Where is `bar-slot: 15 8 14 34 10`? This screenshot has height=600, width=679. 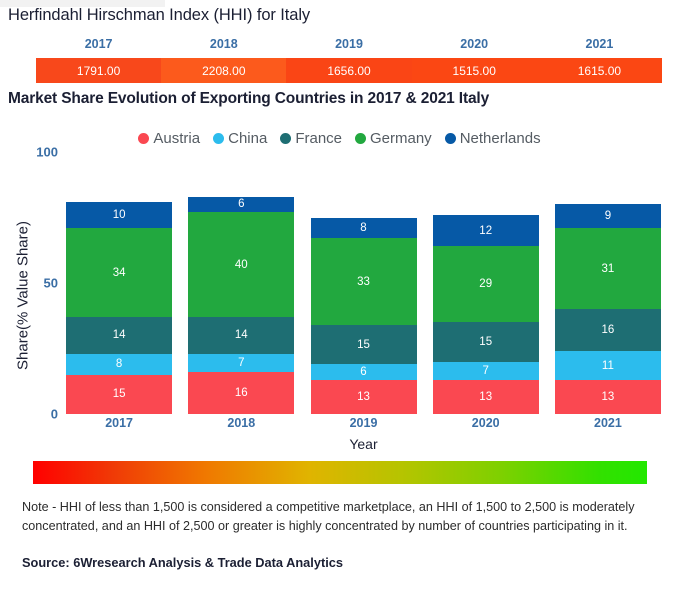 bar-slot: 15 8 14 34 10 is located at coordinates (119, 283).